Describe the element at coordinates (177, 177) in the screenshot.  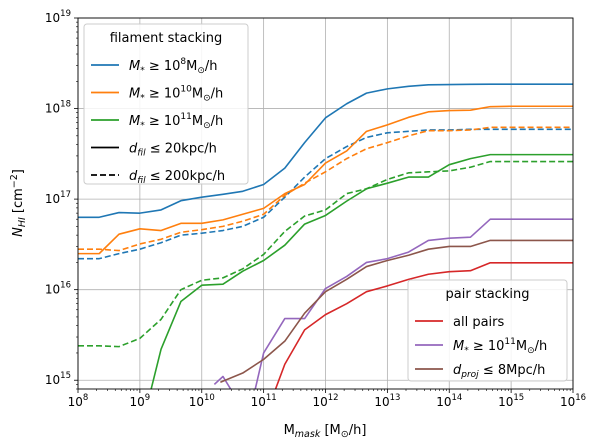
I see `legend-label: dfil ≤ 200kpc/h` at that location.